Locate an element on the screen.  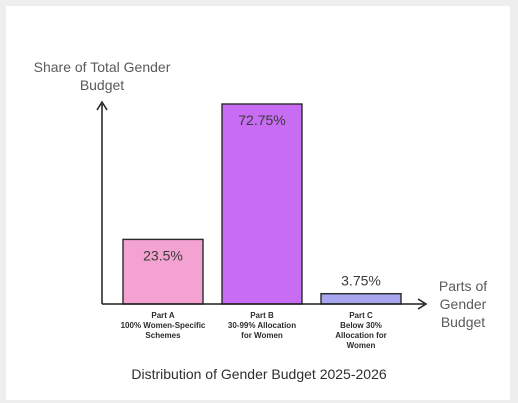
category-label: 30-99% Allocation is located at coordinates (262, 325).